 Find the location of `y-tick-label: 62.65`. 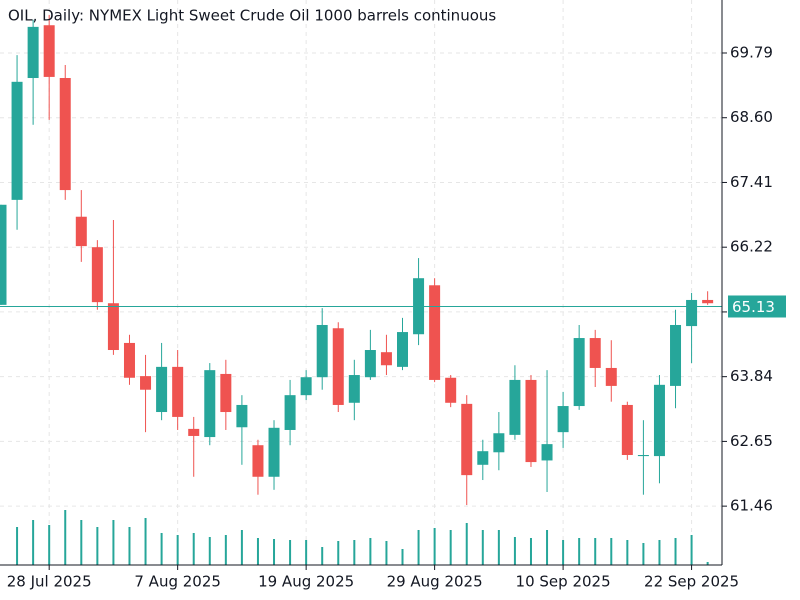

y-tick-label: 62.65 is located at coordinates (751, 441).